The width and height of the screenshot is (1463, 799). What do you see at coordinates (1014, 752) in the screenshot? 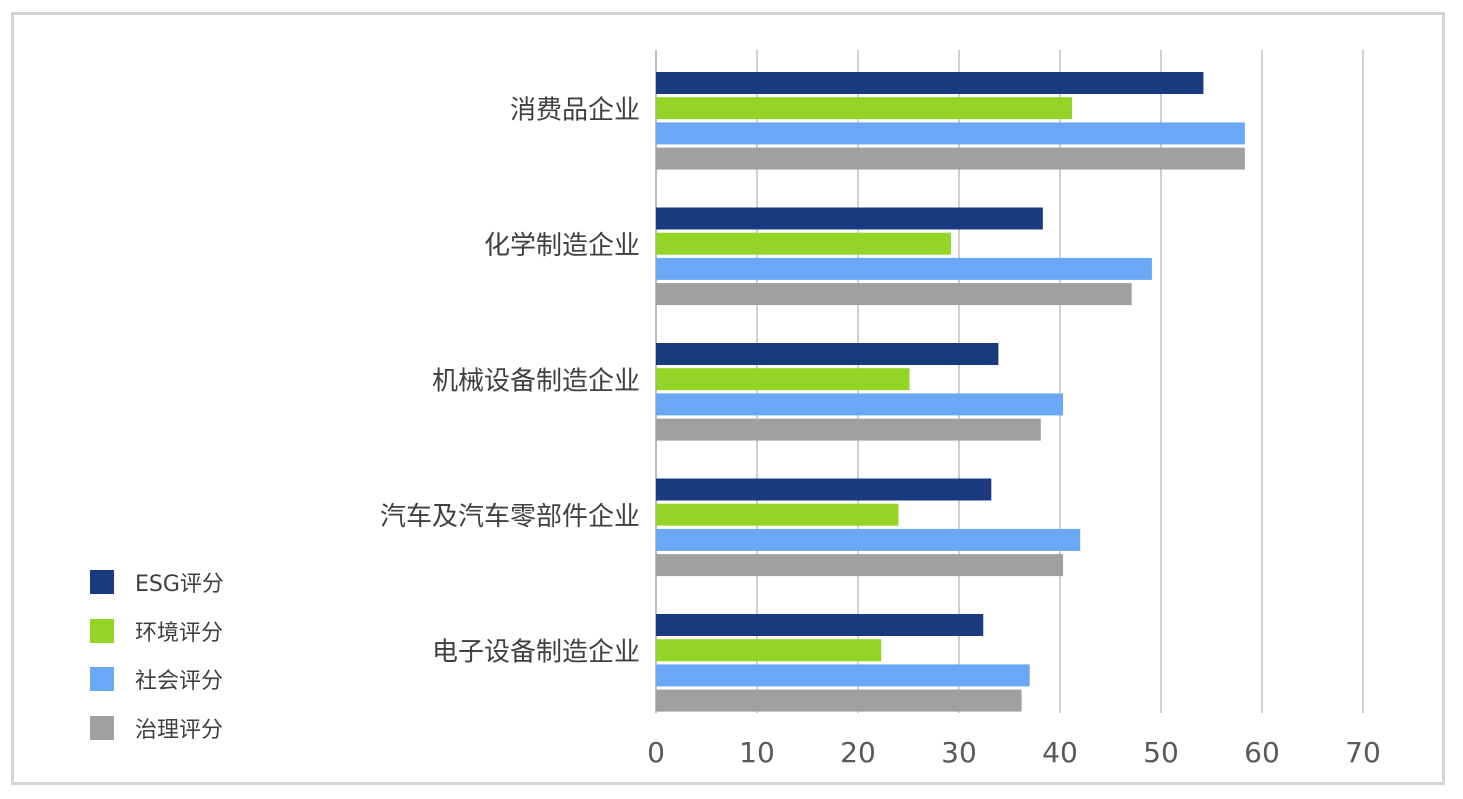
I see `x-tick-labels: 0 10 20 30 40 50 60 70` at bounding box center [1014, 752].